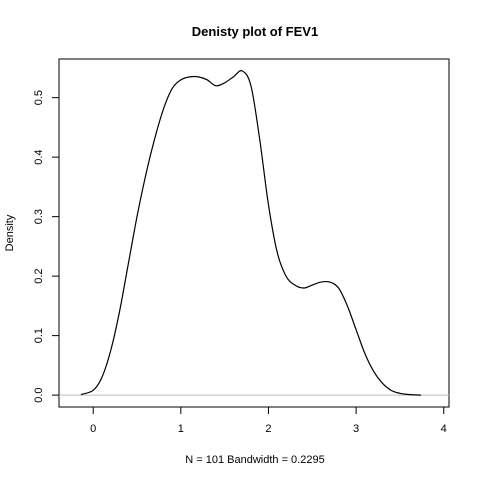 The image size is (480, 480). I want to click on y-tick-label: 0.1, so click(39, 335).